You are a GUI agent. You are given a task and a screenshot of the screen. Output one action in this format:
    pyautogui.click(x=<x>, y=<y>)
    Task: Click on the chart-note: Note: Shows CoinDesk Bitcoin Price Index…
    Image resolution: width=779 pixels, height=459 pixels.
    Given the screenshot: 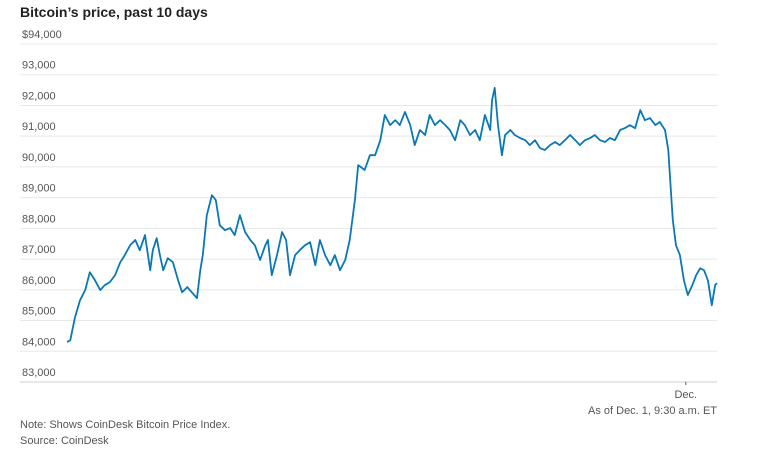 What is the action you would take?
    pyautogui.click(x=125, y=425)
    